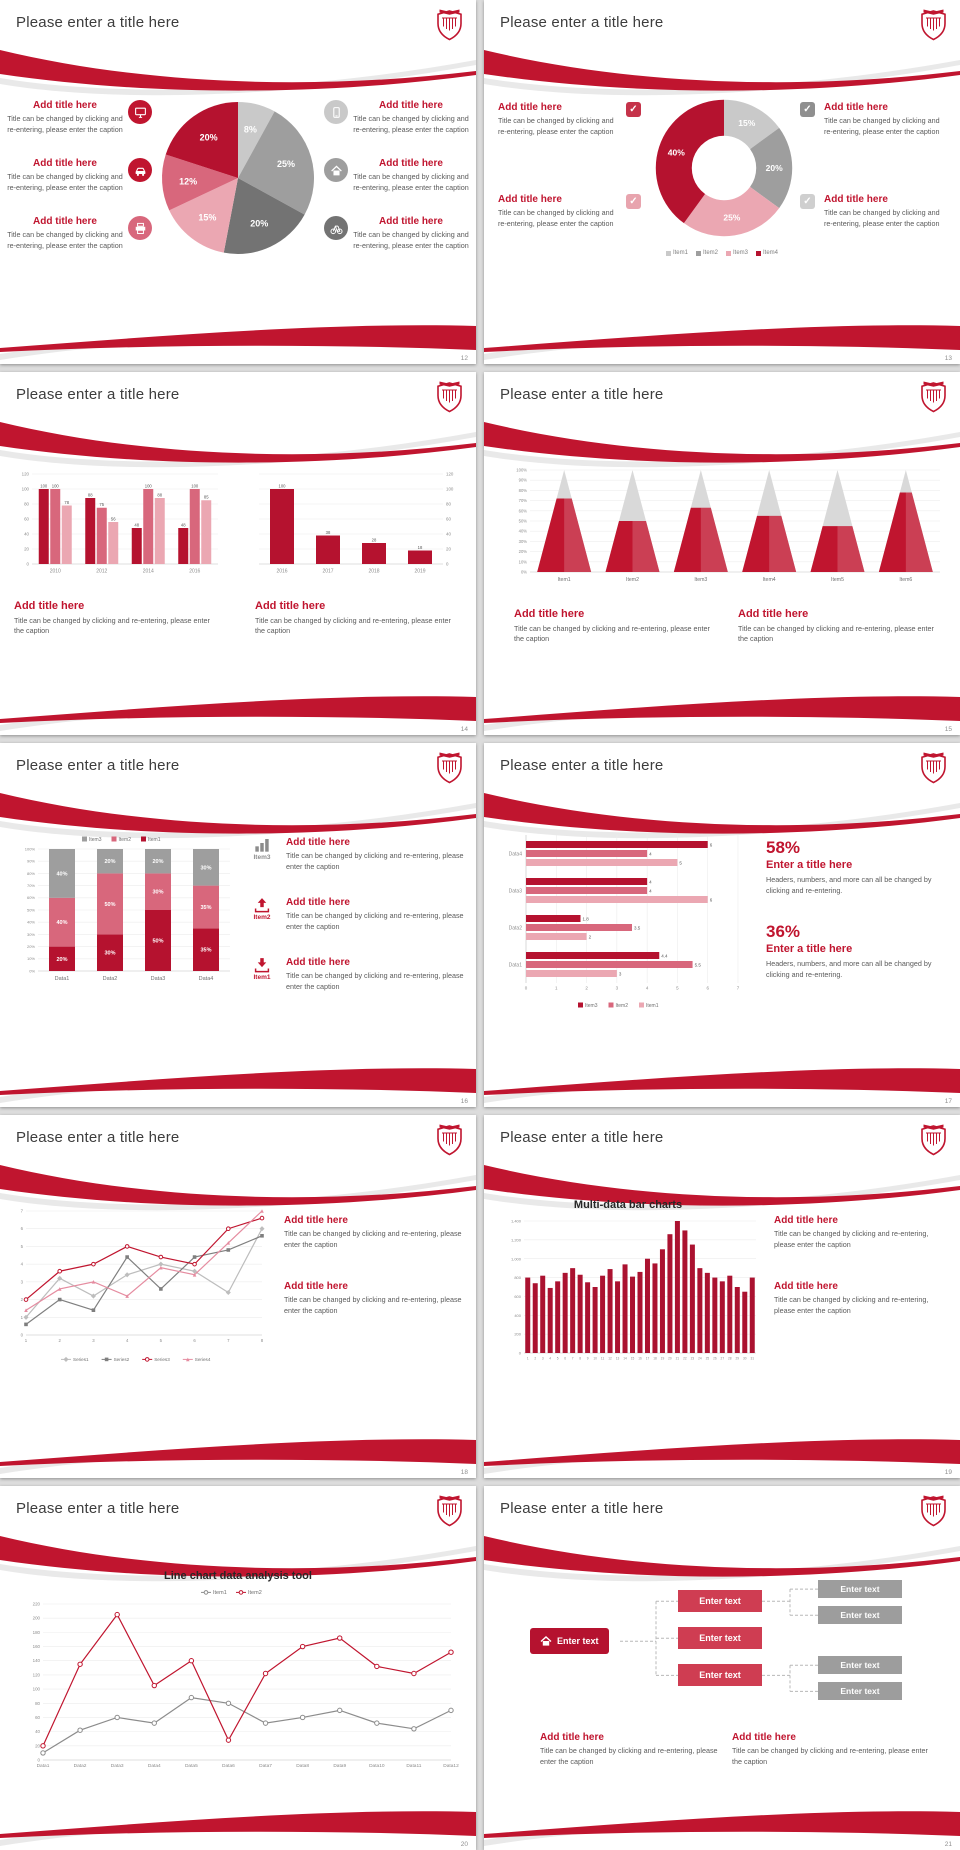 This screenshot has height=1850, width=960. I want to click on svg-text: 23, so click(693, 1358).